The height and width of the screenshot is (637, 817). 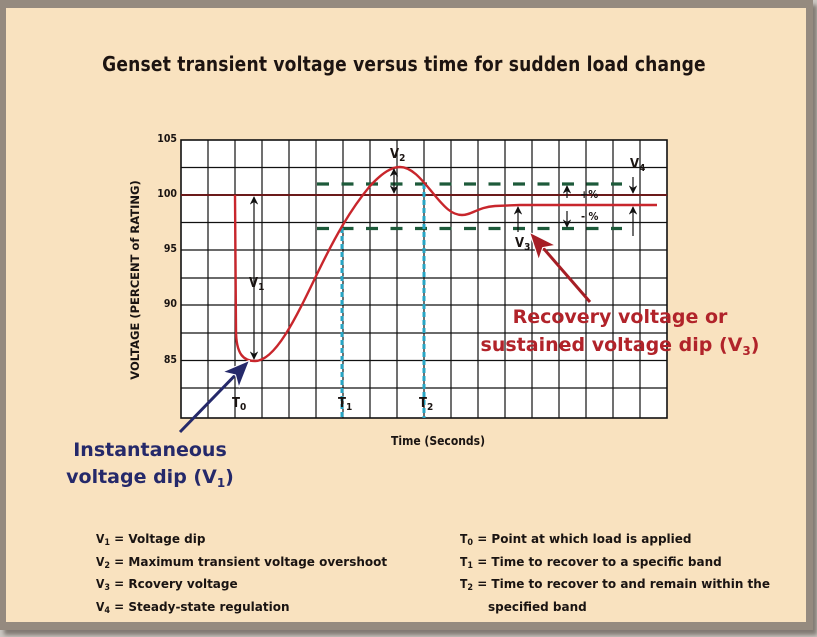 I want to click on y-tick-100: 100, so click(x=167, y=194).